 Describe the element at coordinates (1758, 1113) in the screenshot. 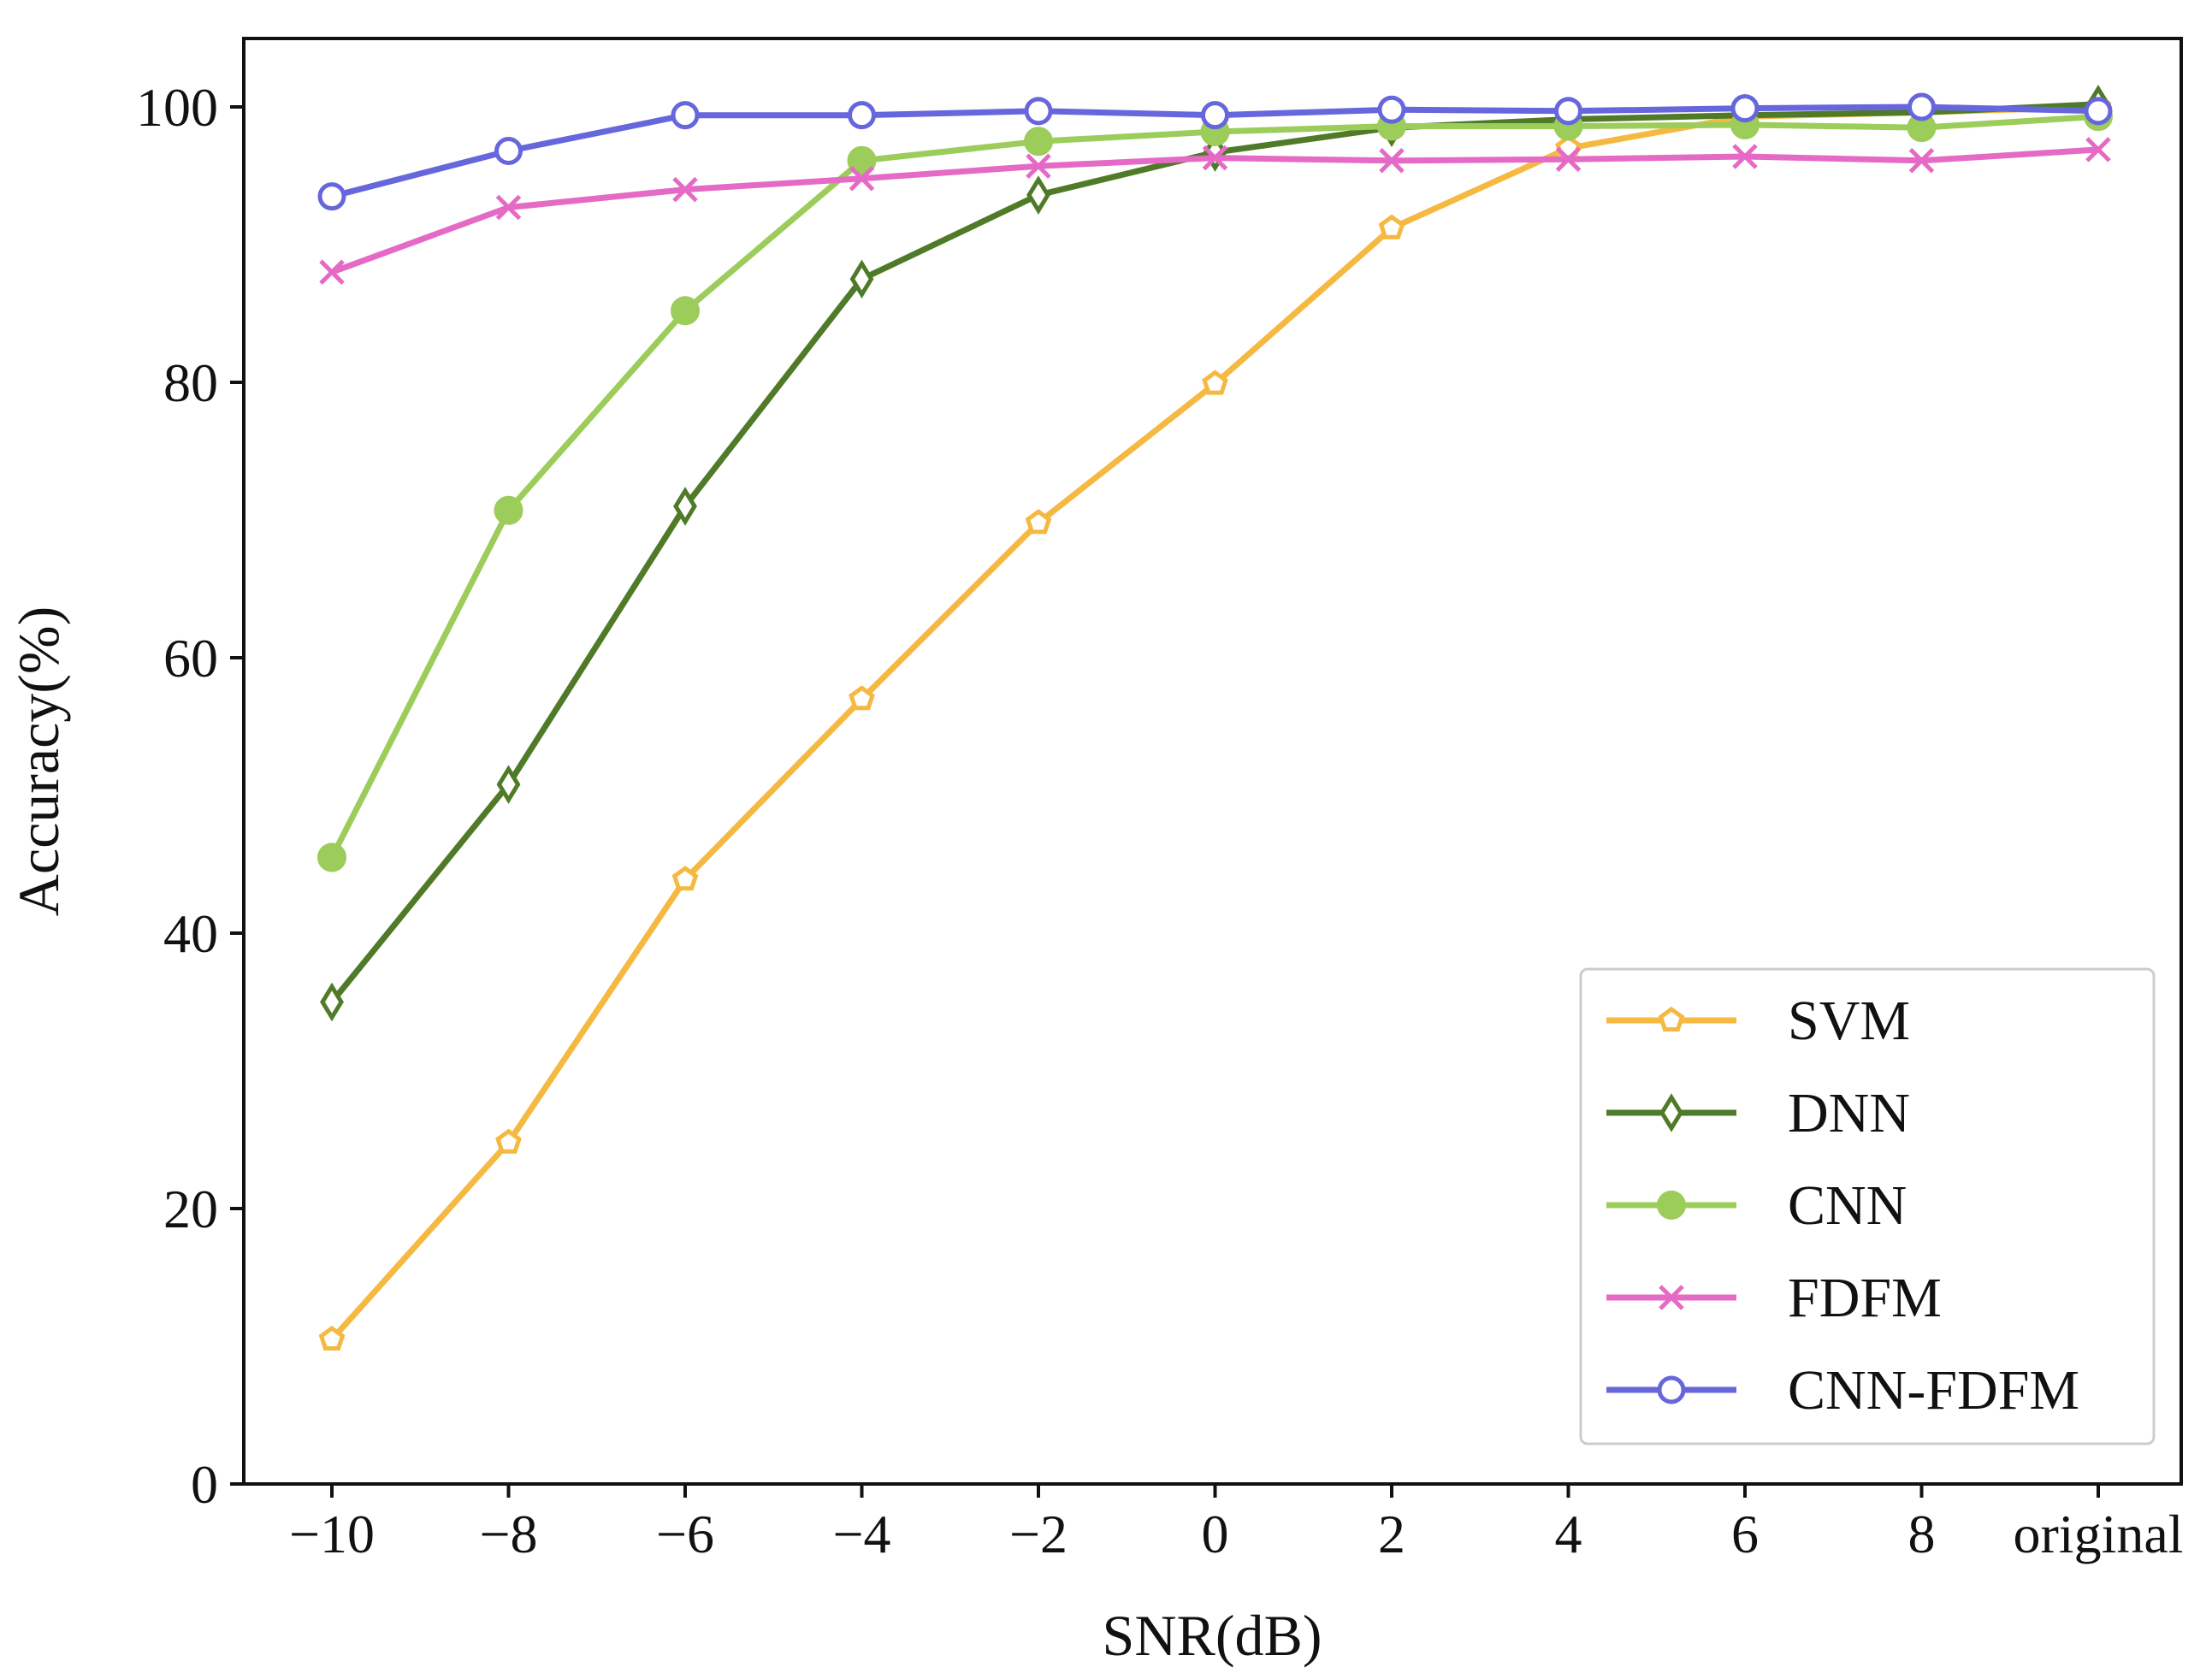

I see `legend-item: DNN` at that location.